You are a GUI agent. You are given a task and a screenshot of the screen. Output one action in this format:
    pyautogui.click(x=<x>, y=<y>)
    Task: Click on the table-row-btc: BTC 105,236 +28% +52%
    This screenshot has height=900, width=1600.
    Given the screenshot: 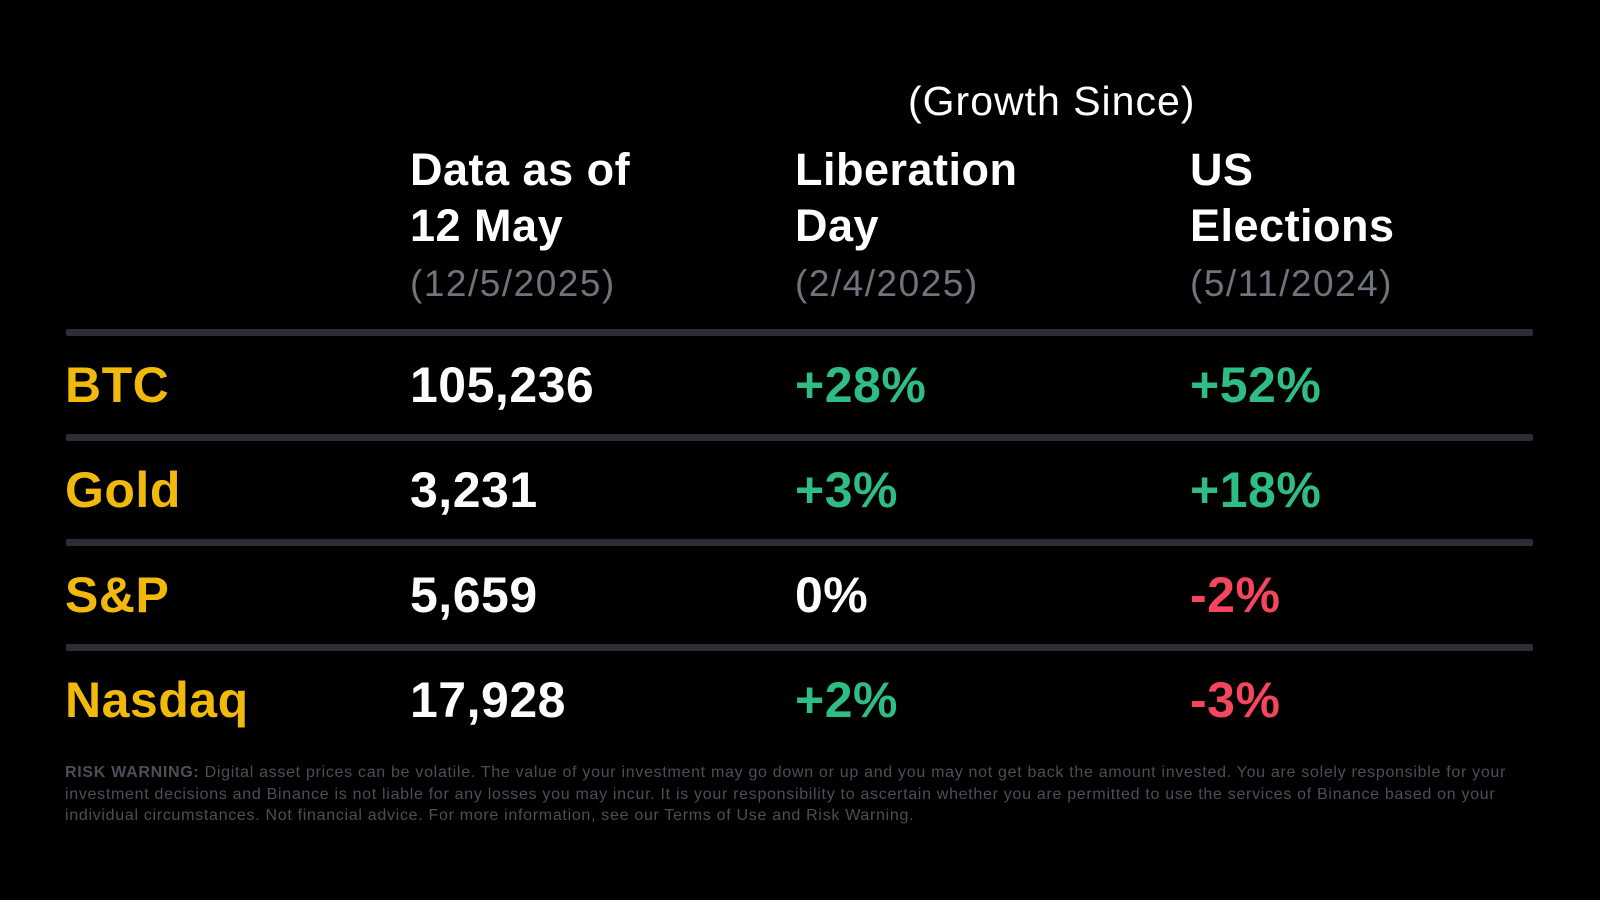 What is the action you would take?
    pyautogui.click(x=800, y=385)
    